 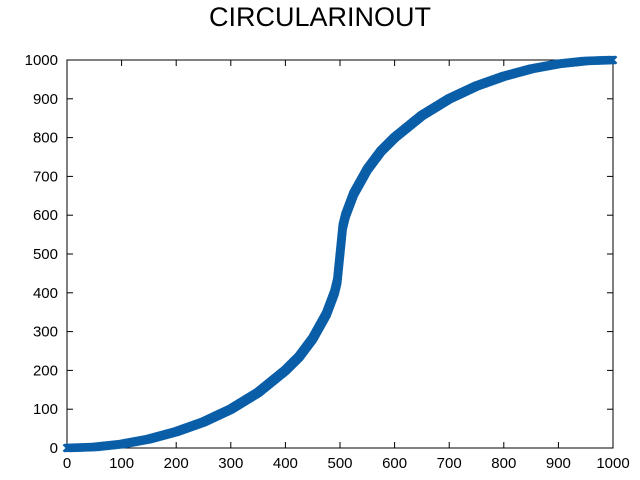 What do you see at coordinates (230, 463) in the screenshot?
I see `x-tick-label: 300` at bounding box center [230, 463].